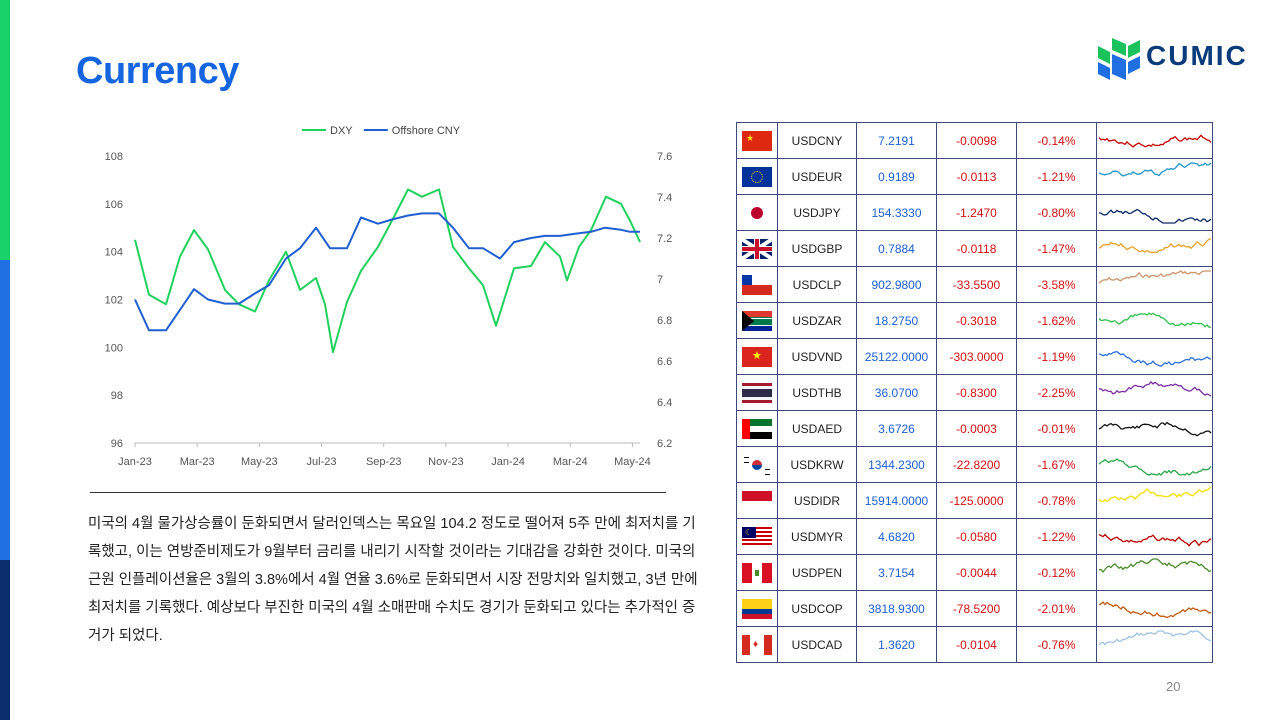 This screenshot has width=1280, height=720. What do you see at coordinates (117, 444) in the screenshot?
I see `y-left-tick-label: 96` at bounding box center [117, 444].